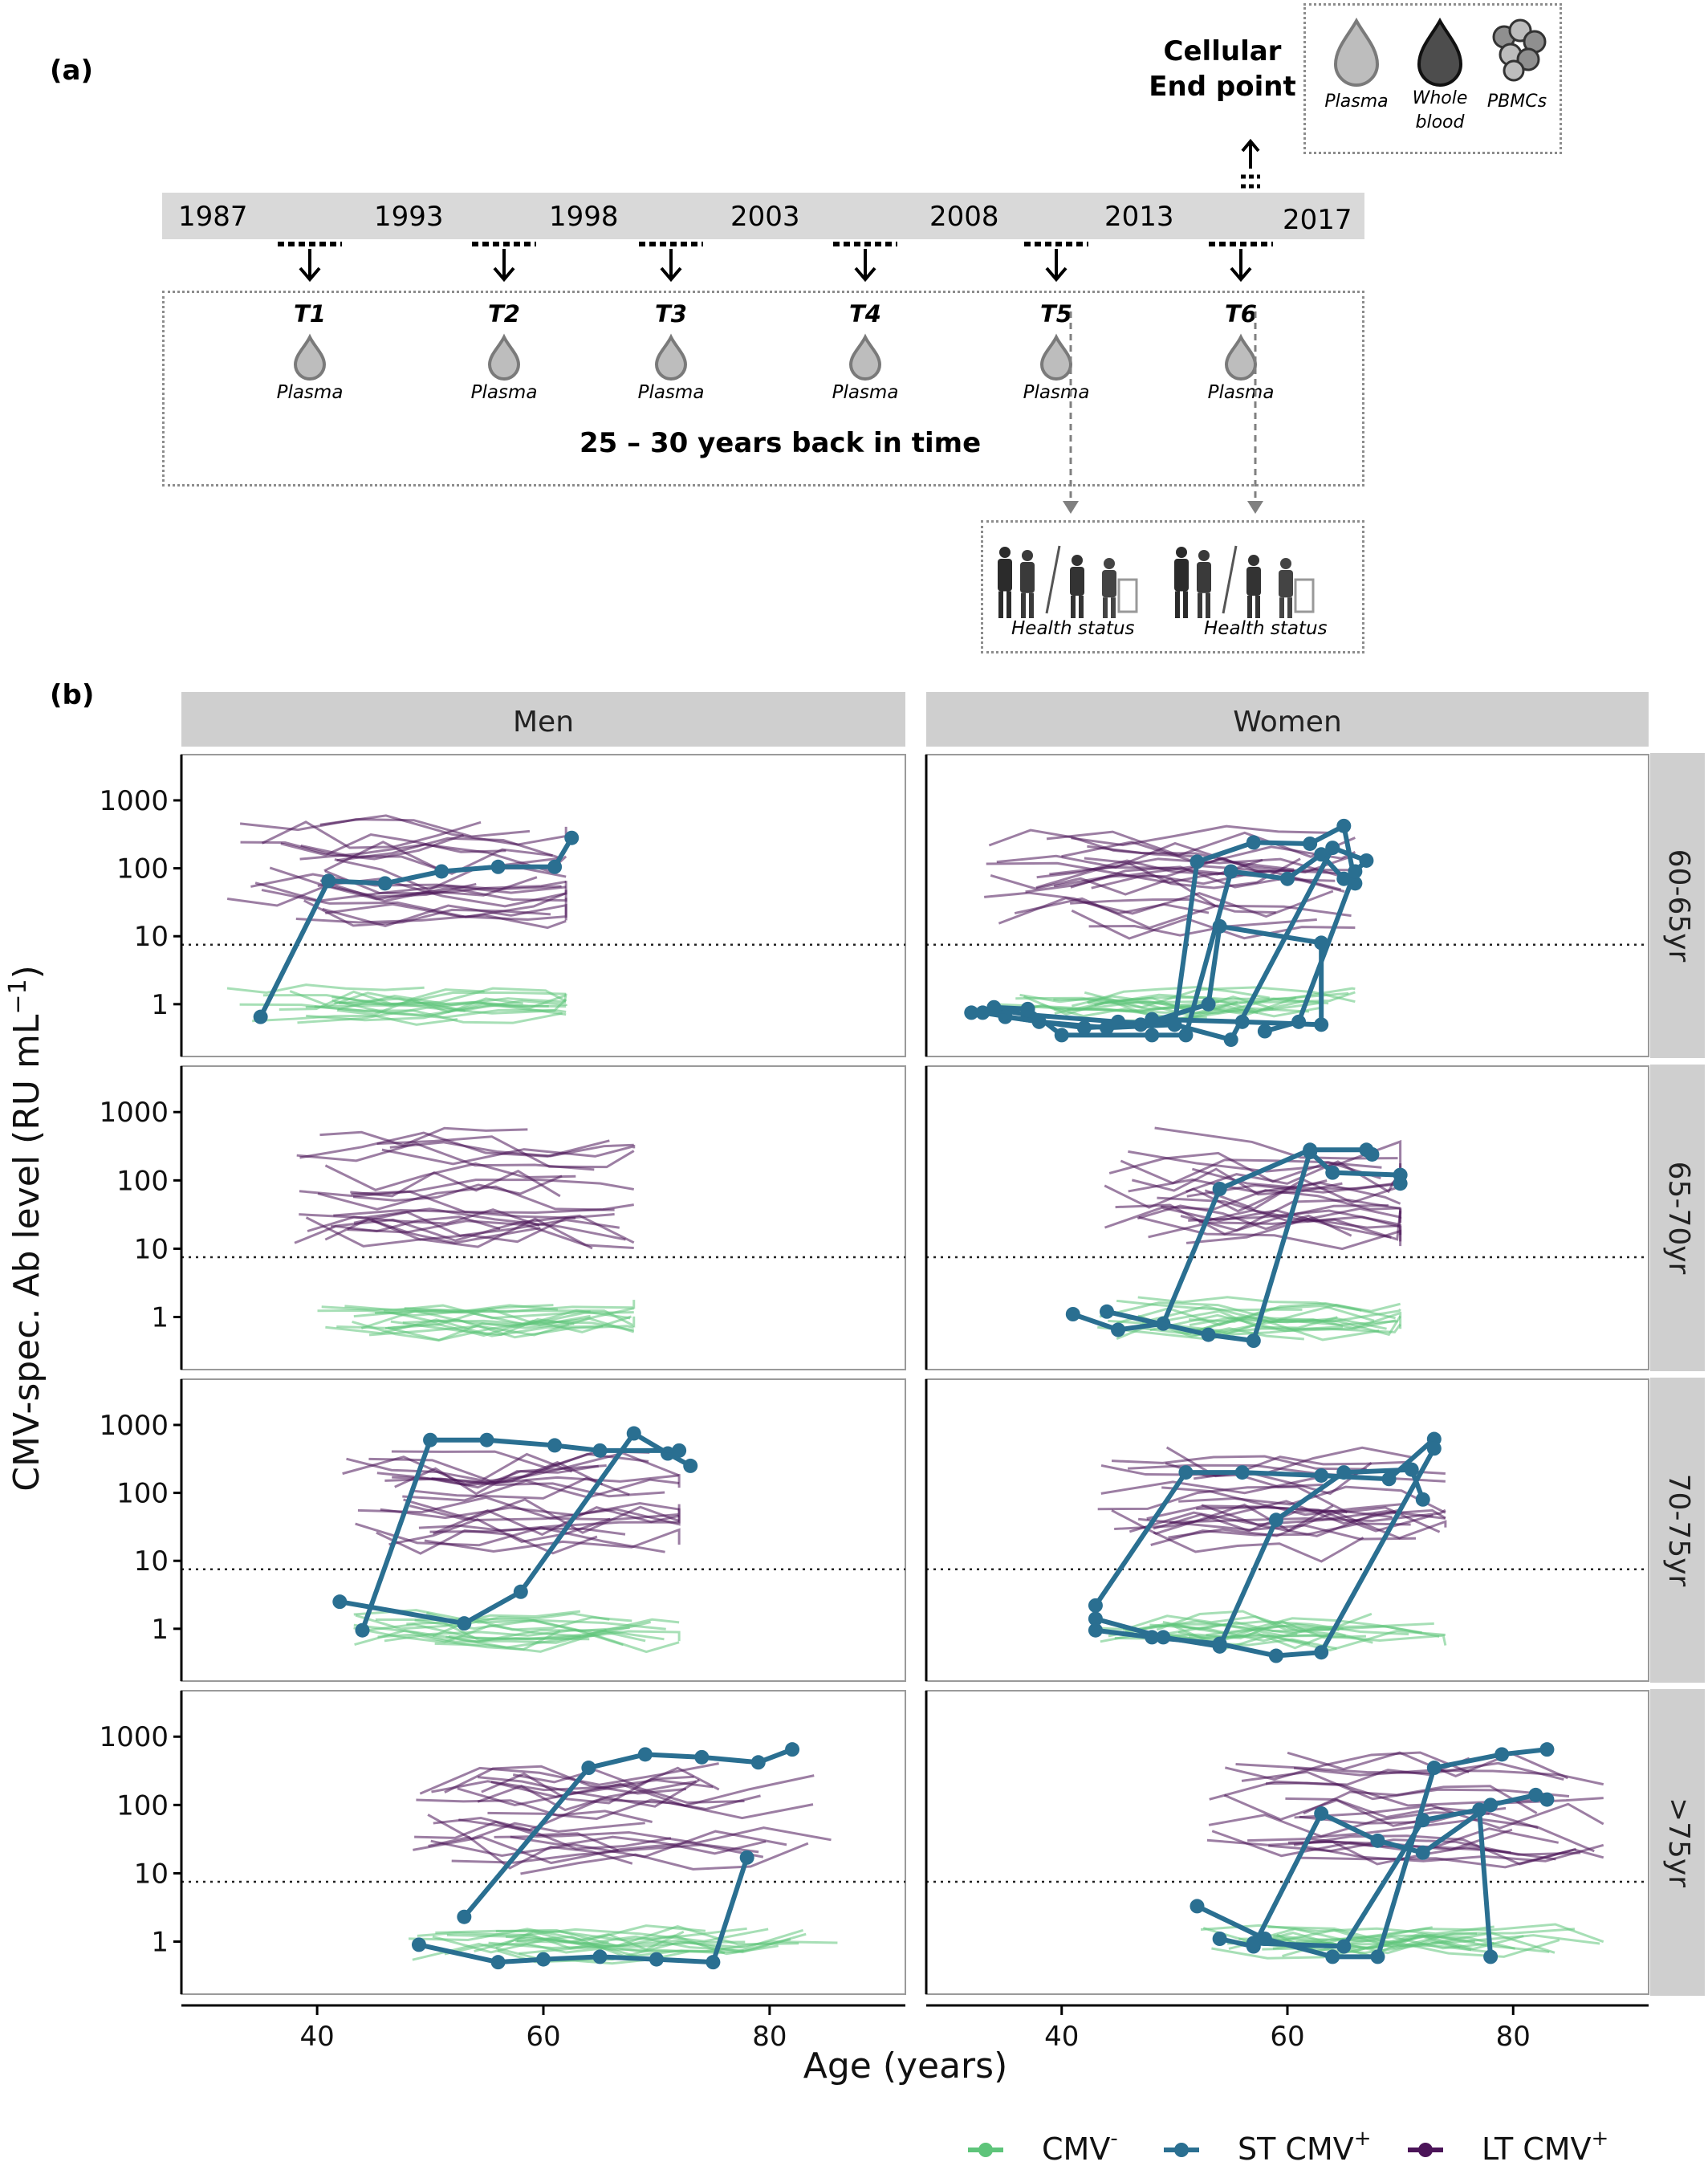 The image size is (1708, 2174). What do you see at coordinates (409, 217) in the screenshot?
I see `year-label: 1993` at bounding box center [409, 217].